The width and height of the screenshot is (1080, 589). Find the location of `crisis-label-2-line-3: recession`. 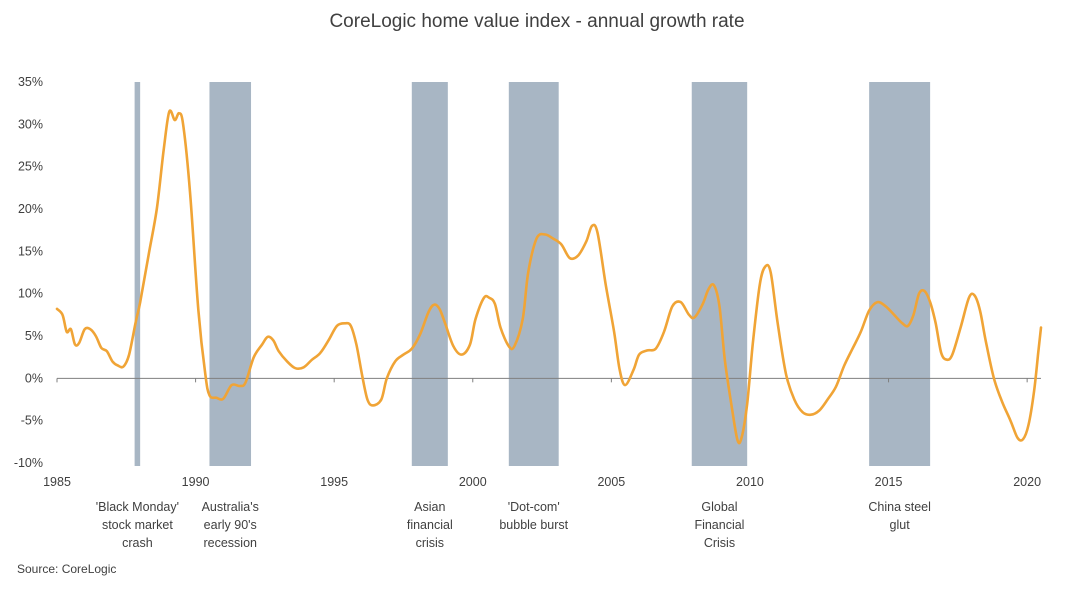

crisis-label-2-line-3: recession is located at coordinates (230, 543).